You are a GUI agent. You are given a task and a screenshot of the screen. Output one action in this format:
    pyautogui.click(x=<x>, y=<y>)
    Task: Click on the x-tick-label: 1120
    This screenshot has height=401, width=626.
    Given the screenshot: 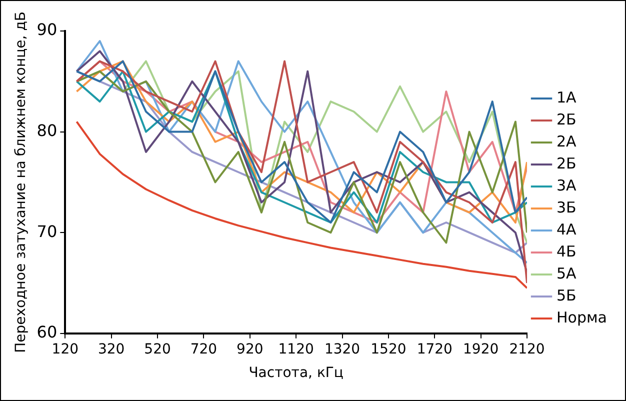 What is the action you would take?
    pyautogui.click(x=296, y=349)
    